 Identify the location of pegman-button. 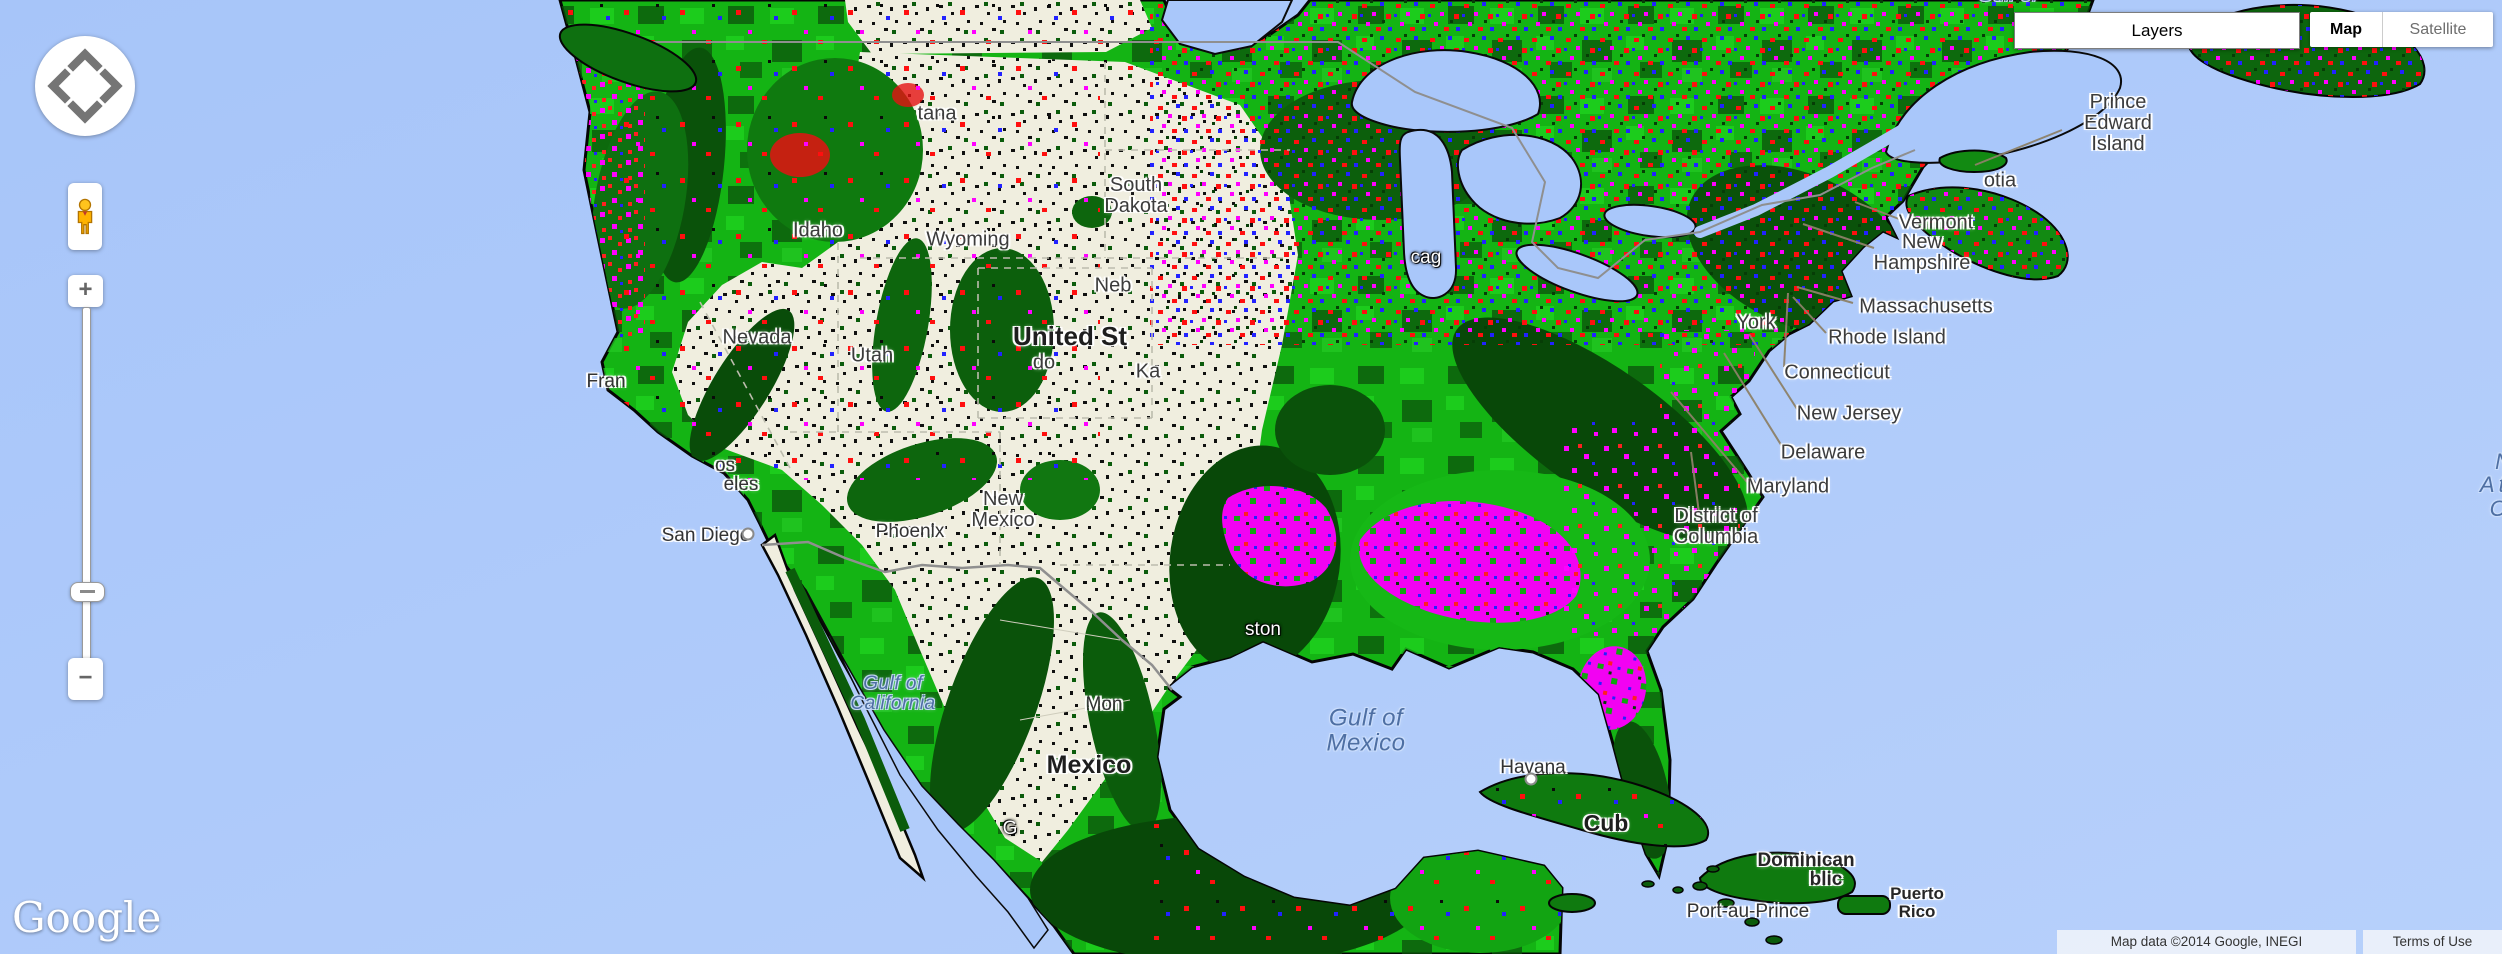
(85, 216).